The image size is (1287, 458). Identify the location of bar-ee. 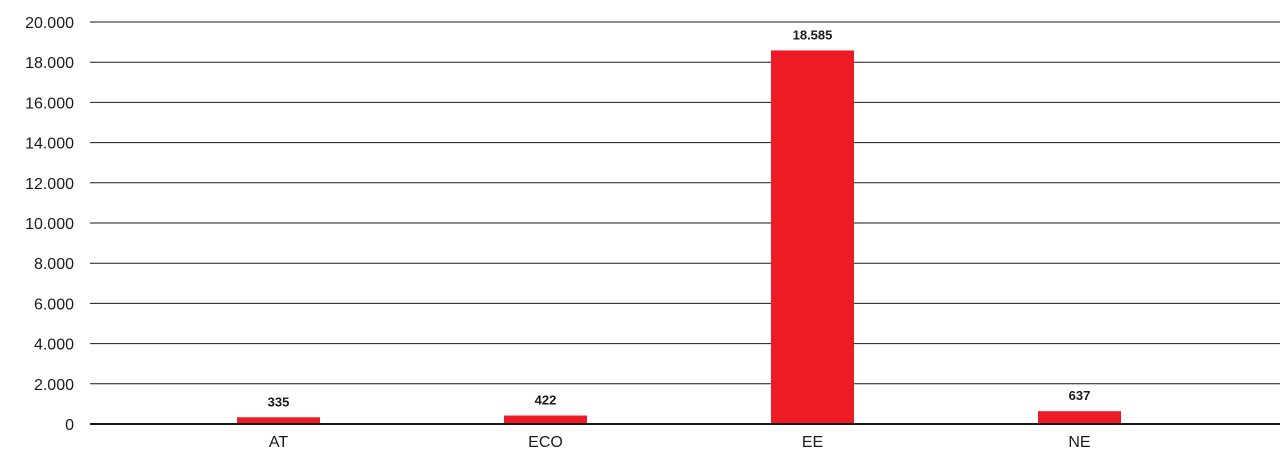
(812, 237).